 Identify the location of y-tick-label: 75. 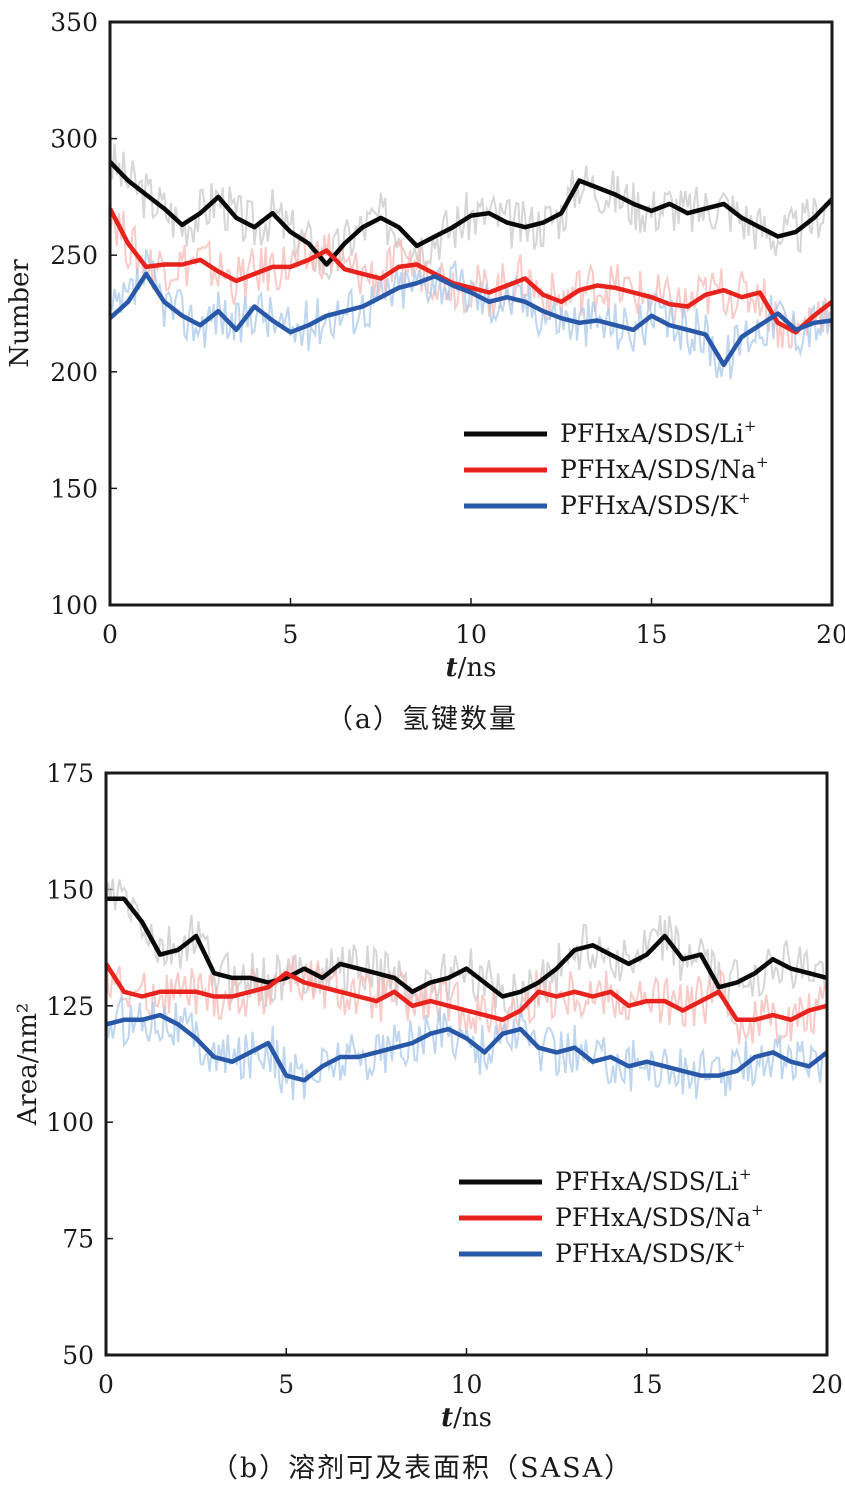
(78, 1239).